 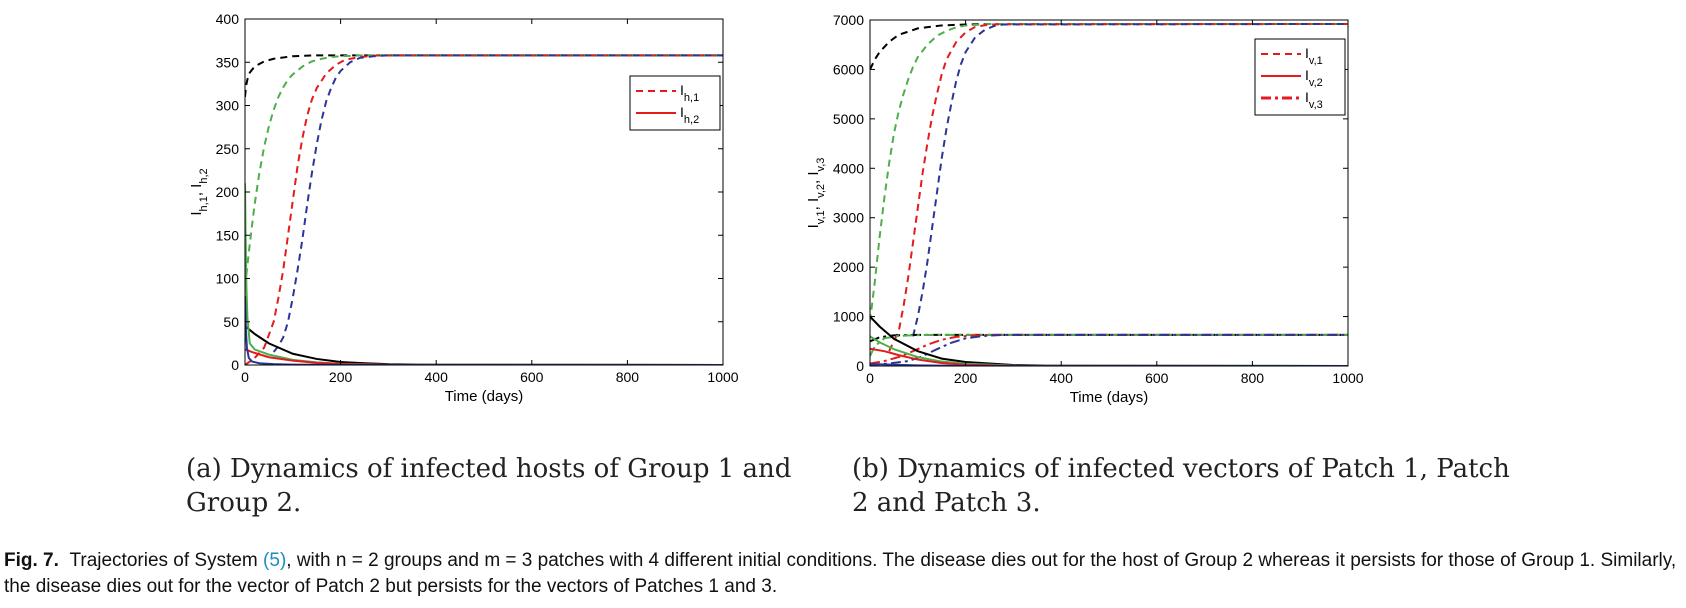 What do you see at coordinates (848, 119) in the screenshot?
I see `y-tick-label-b-5: 5000` at bounding box center [848, 119].